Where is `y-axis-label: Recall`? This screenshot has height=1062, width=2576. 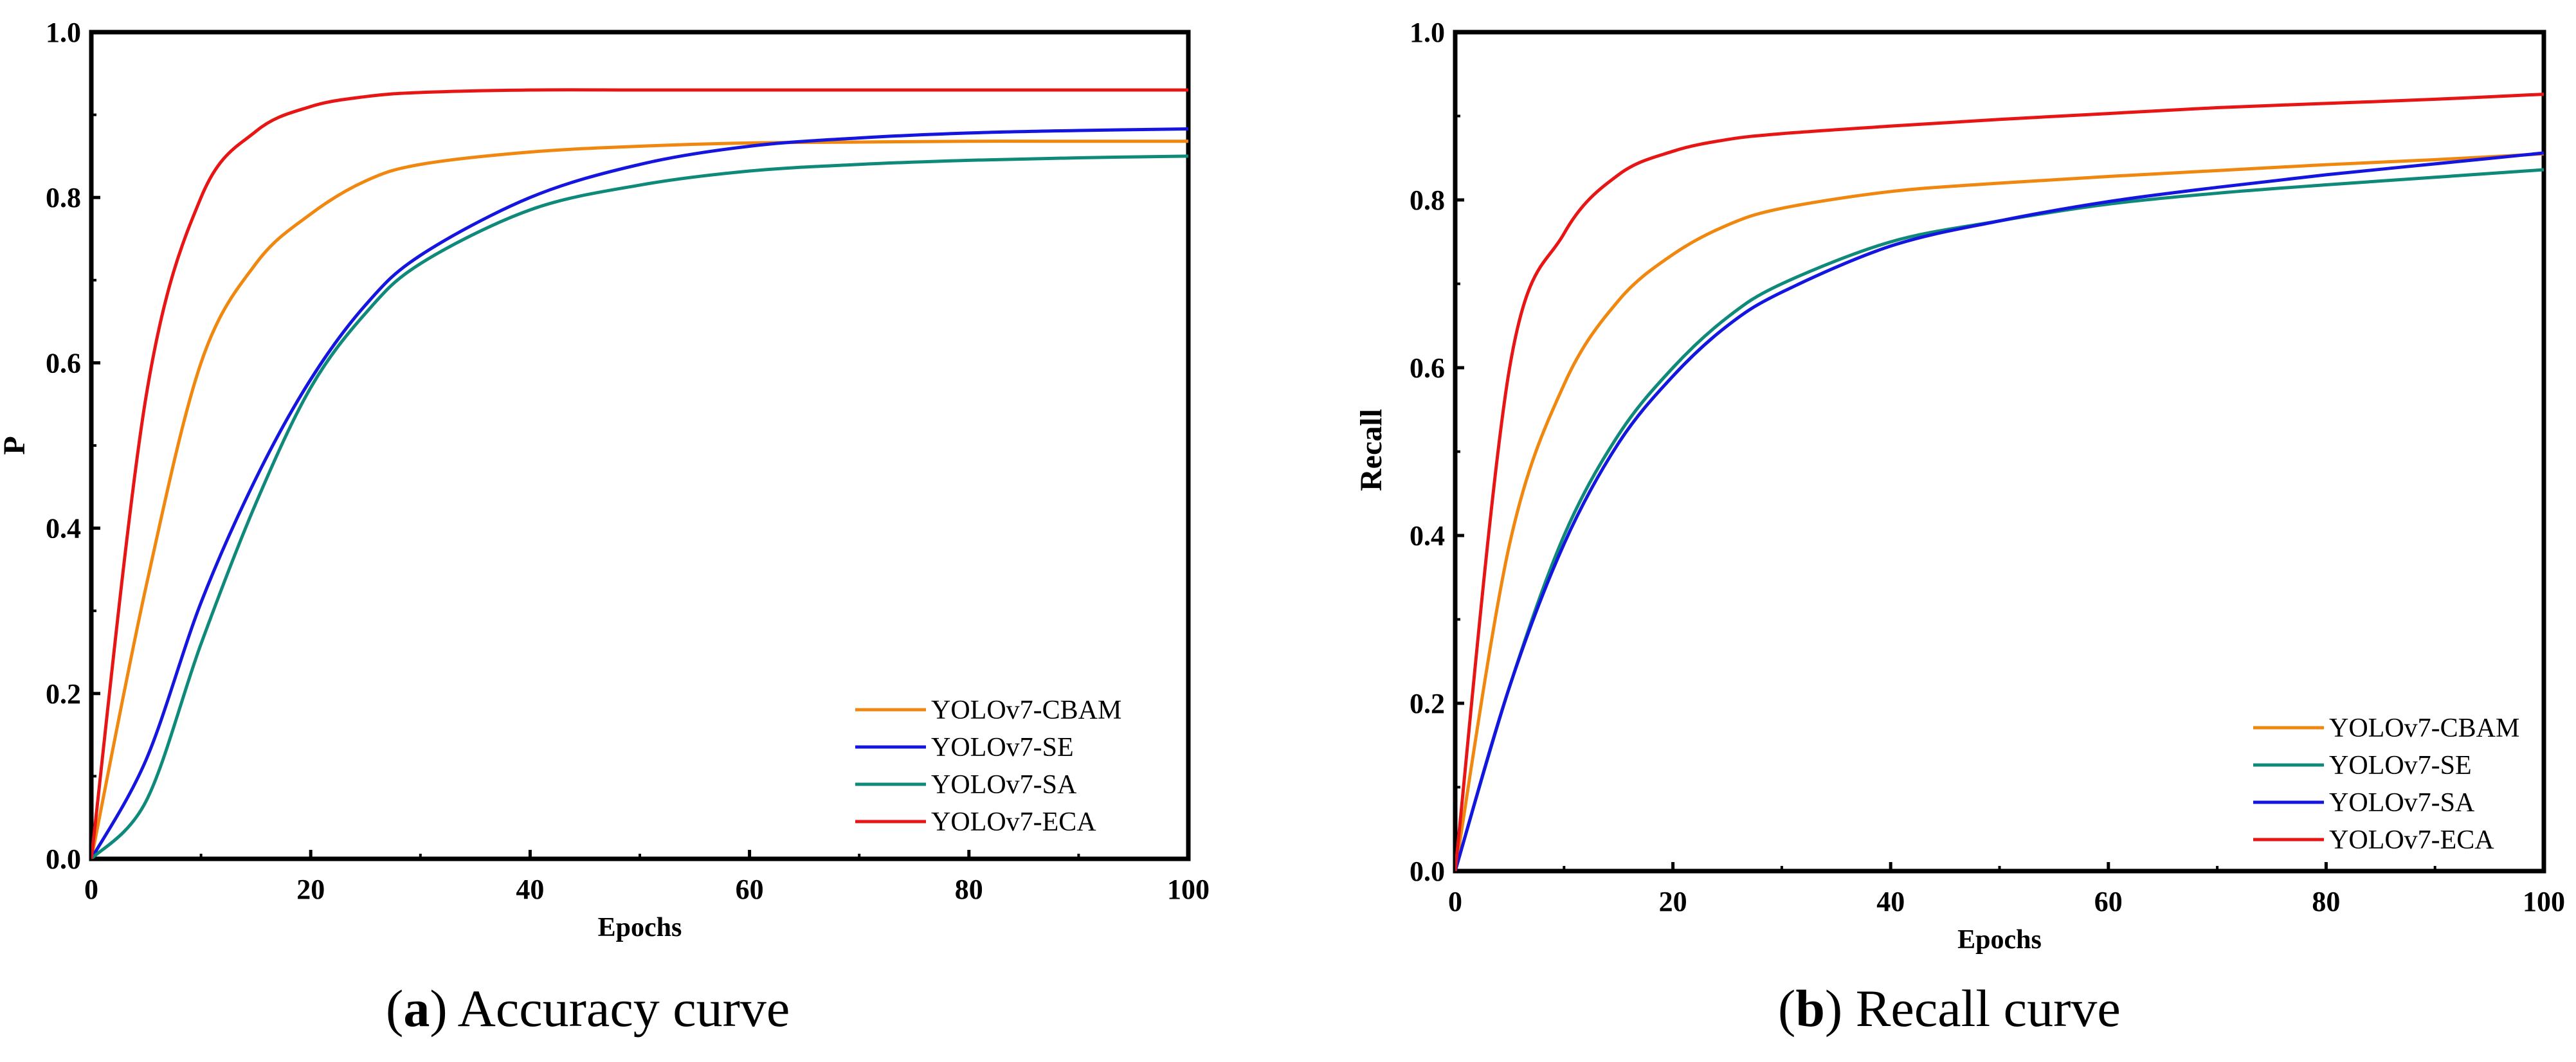 y-axis-label: Recall is located at coordinates (1371, 450).